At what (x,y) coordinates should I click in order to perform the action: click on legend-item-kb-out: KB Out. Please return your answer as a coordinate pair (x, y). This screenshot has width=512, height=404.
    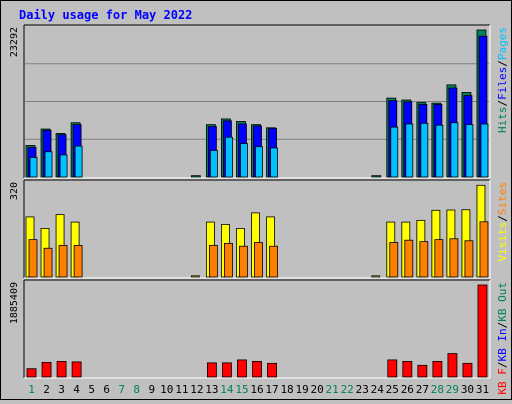
    Looking at the image, I should click on (502, 302).